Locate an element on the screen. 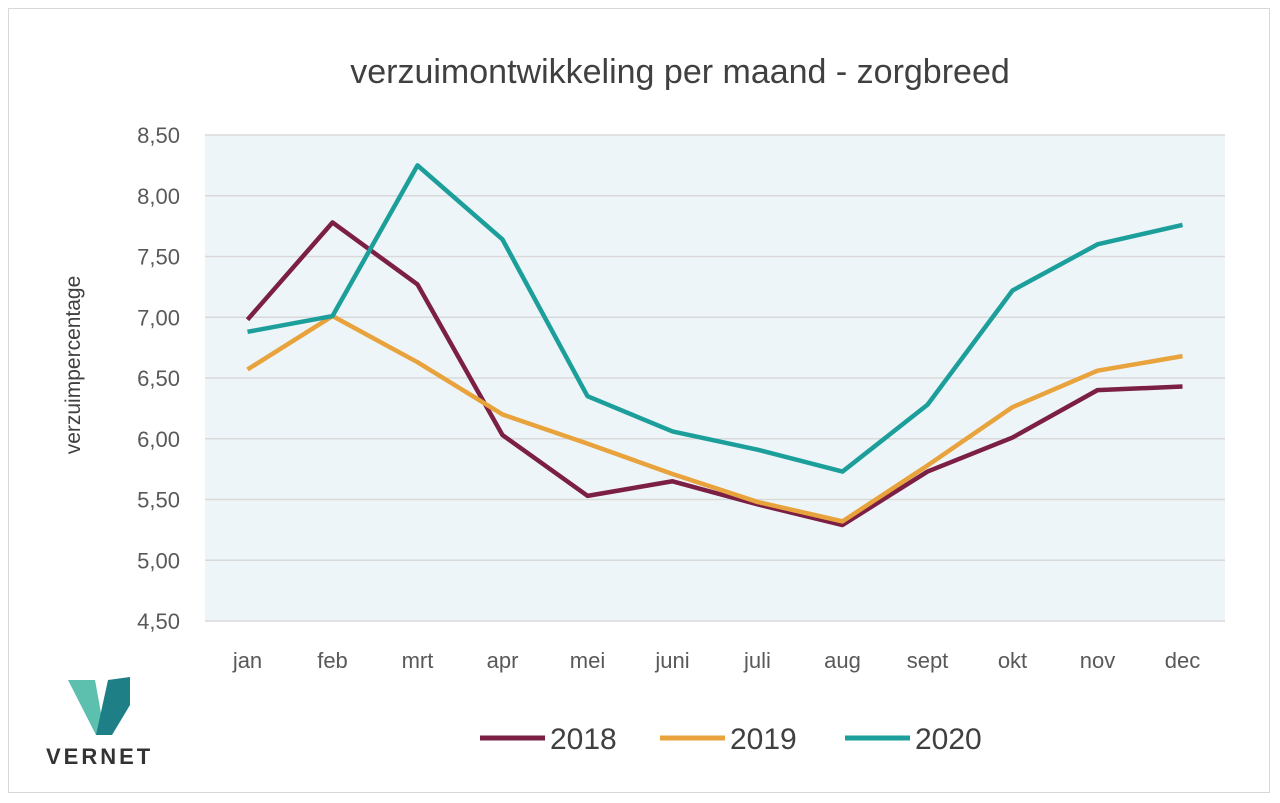  x-tick-label: mrt is located at coordinates (418, 660).